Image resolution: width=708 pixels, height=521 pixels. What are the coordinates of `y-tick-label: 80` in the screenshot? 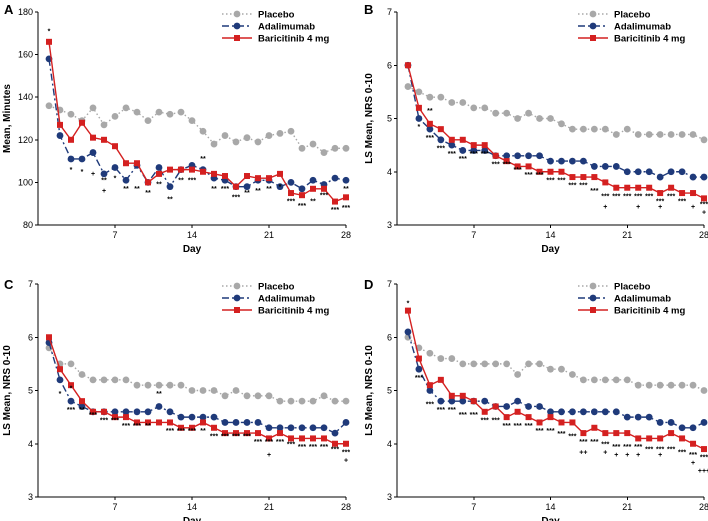 It's located at (28, 225).